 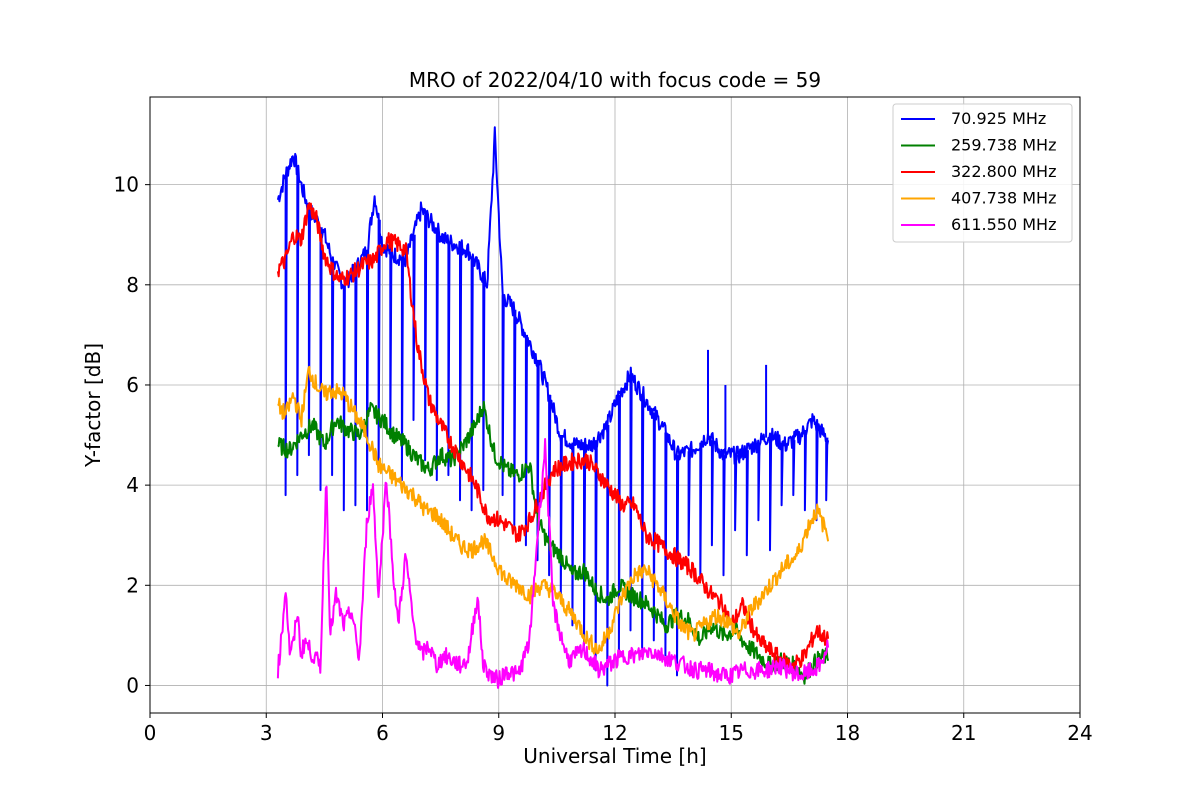 I want to click on y-axis-label: Y-factor [dB], so click(x=93, y=405).